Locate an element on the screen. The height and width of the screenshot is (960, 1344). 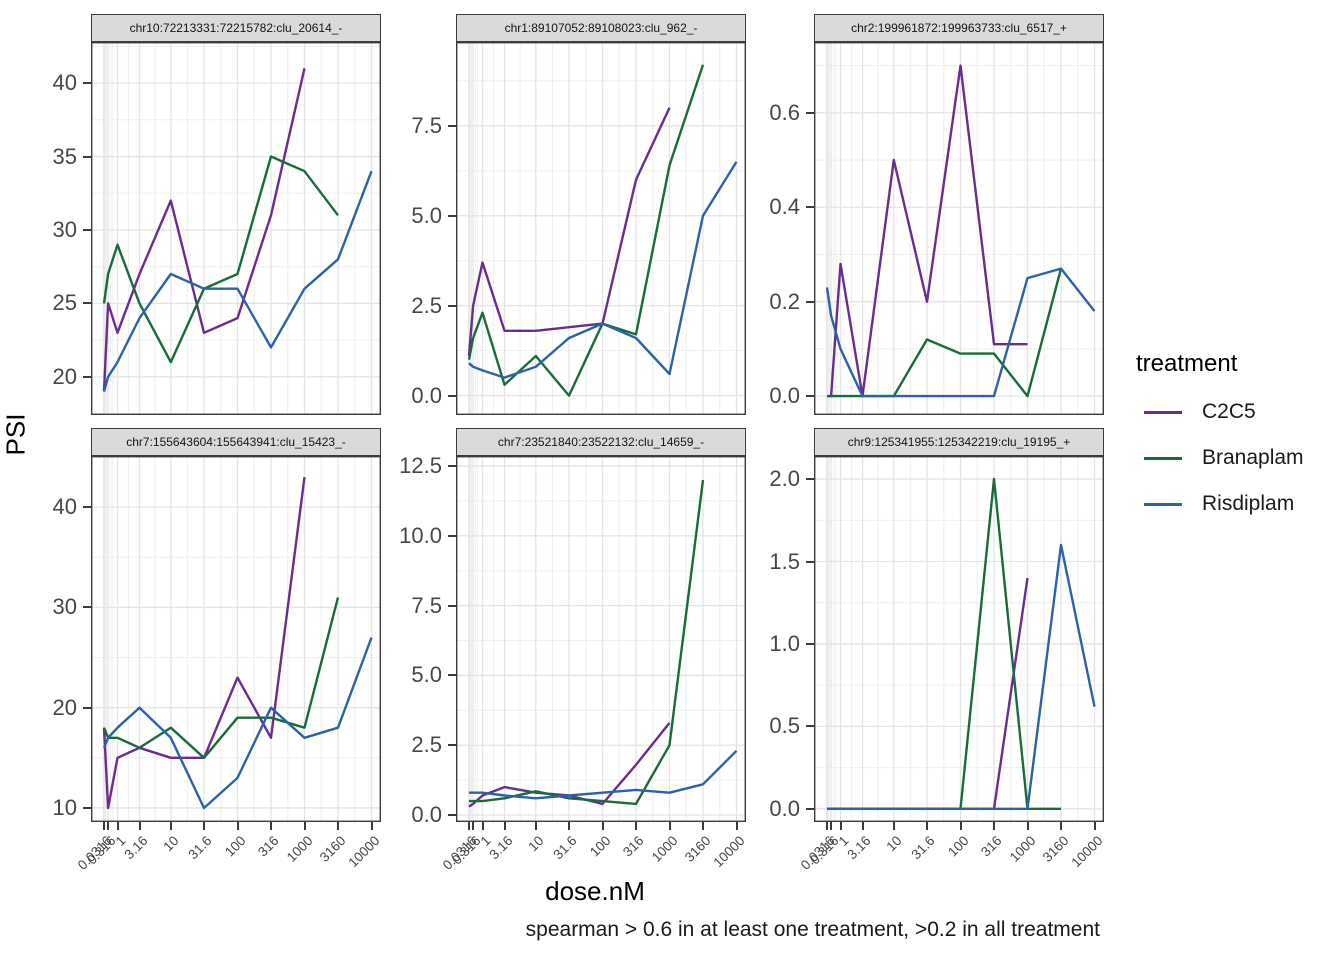
y-axis-title: PSI is located at coordinates (15, 434).